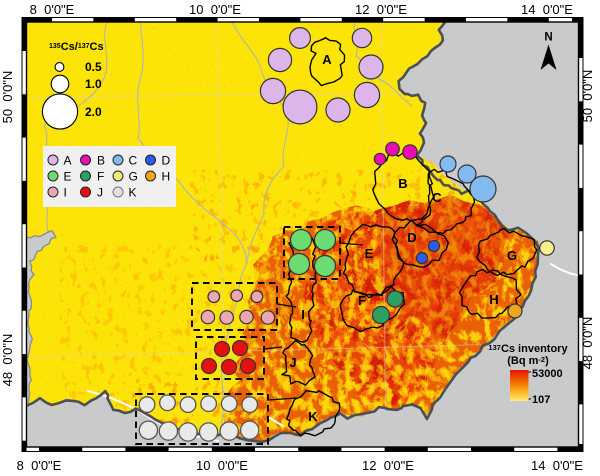  Describe the element at coordinates (93, 112) in the screenshot. I see `svg-text: 2.0` at that location.